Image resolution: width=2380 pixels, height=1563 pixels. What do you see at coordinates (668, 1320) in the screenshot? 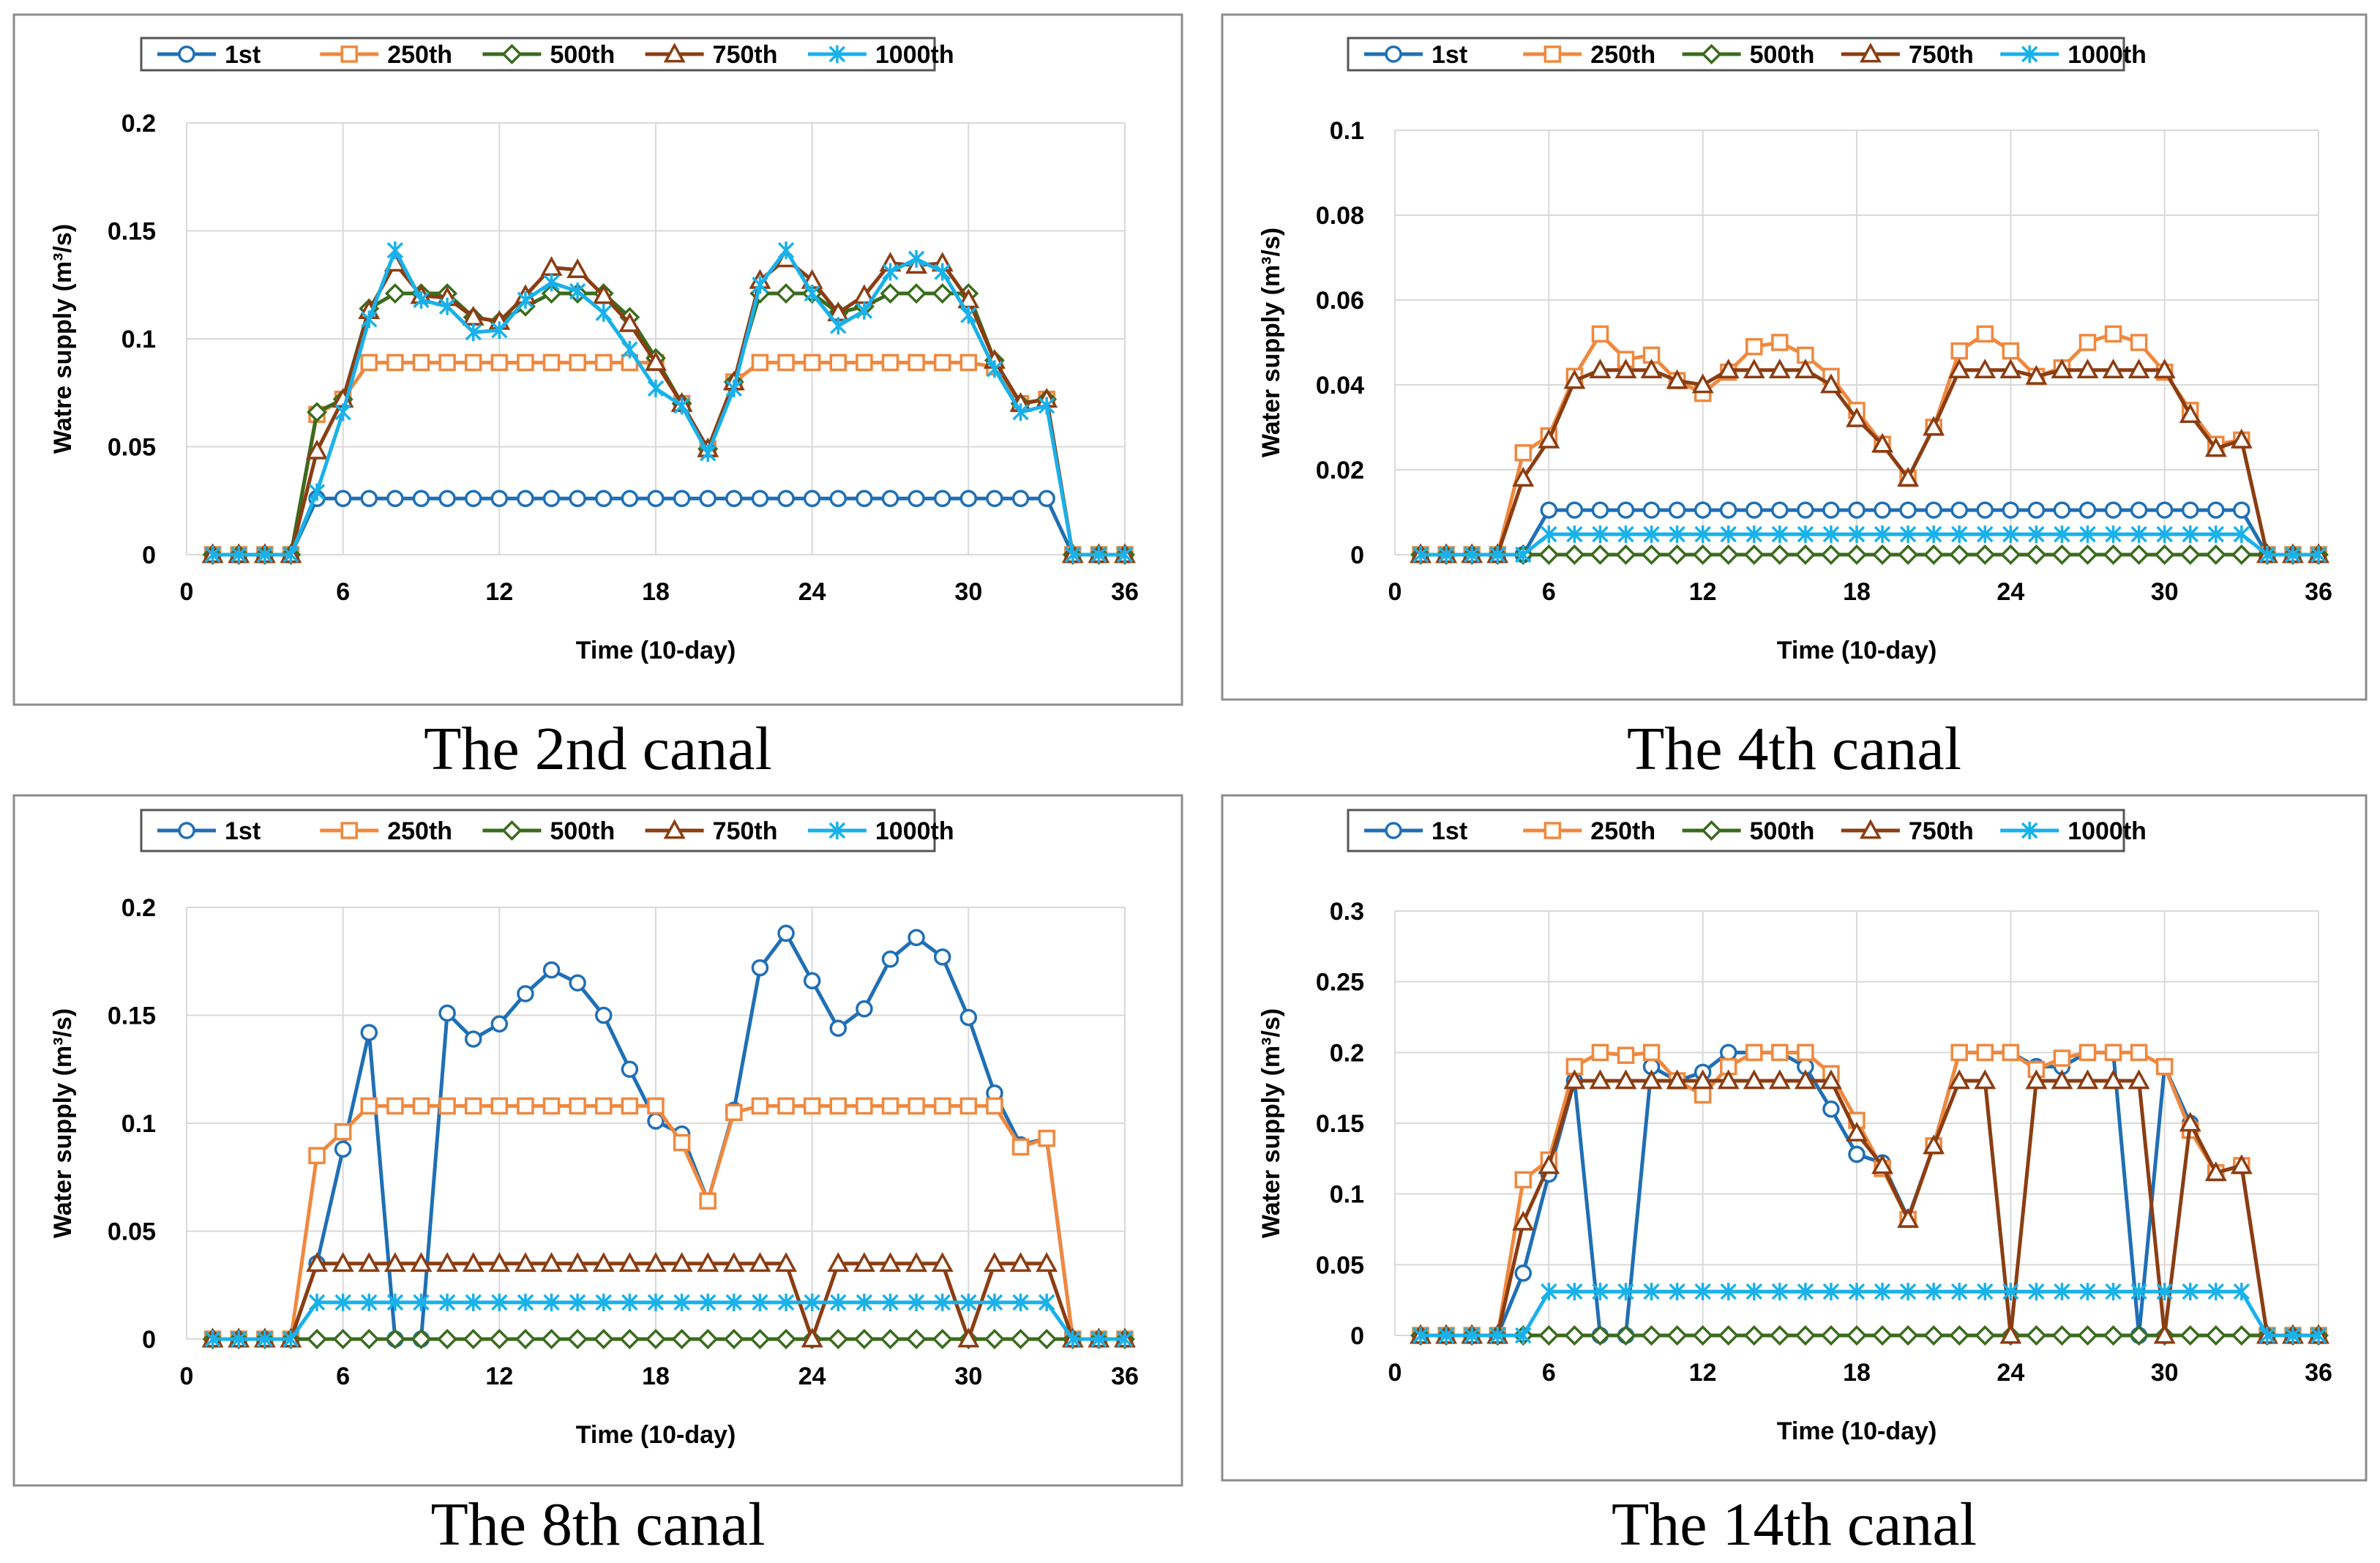
I see `series-line-1000th` at bounding box center [668, 1320].